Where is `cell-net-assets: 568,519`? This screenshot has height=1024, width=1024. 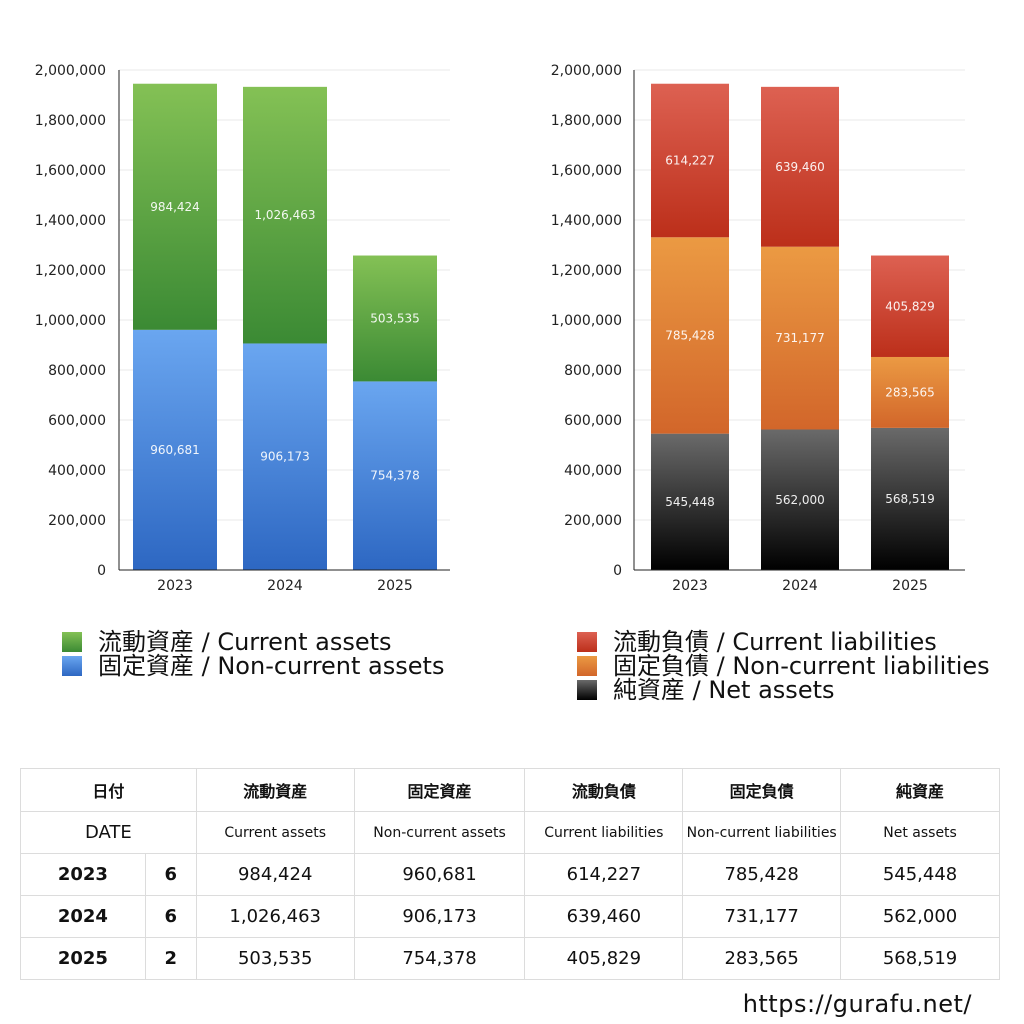
cell-net-assets: 568,519 is located at coordinates (920, 958).